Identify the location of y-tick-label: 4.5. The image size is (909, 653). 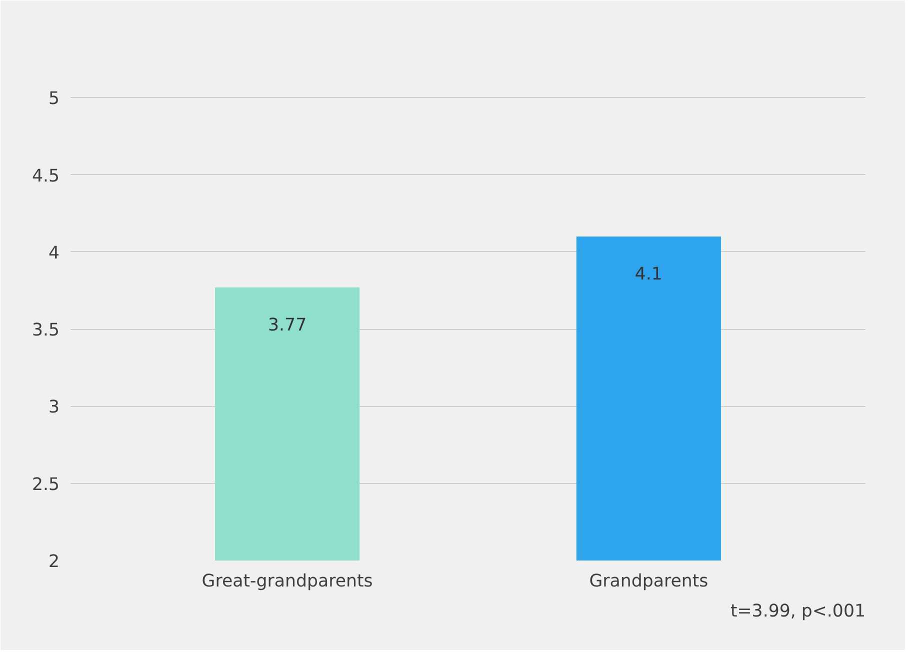
(46, 176).